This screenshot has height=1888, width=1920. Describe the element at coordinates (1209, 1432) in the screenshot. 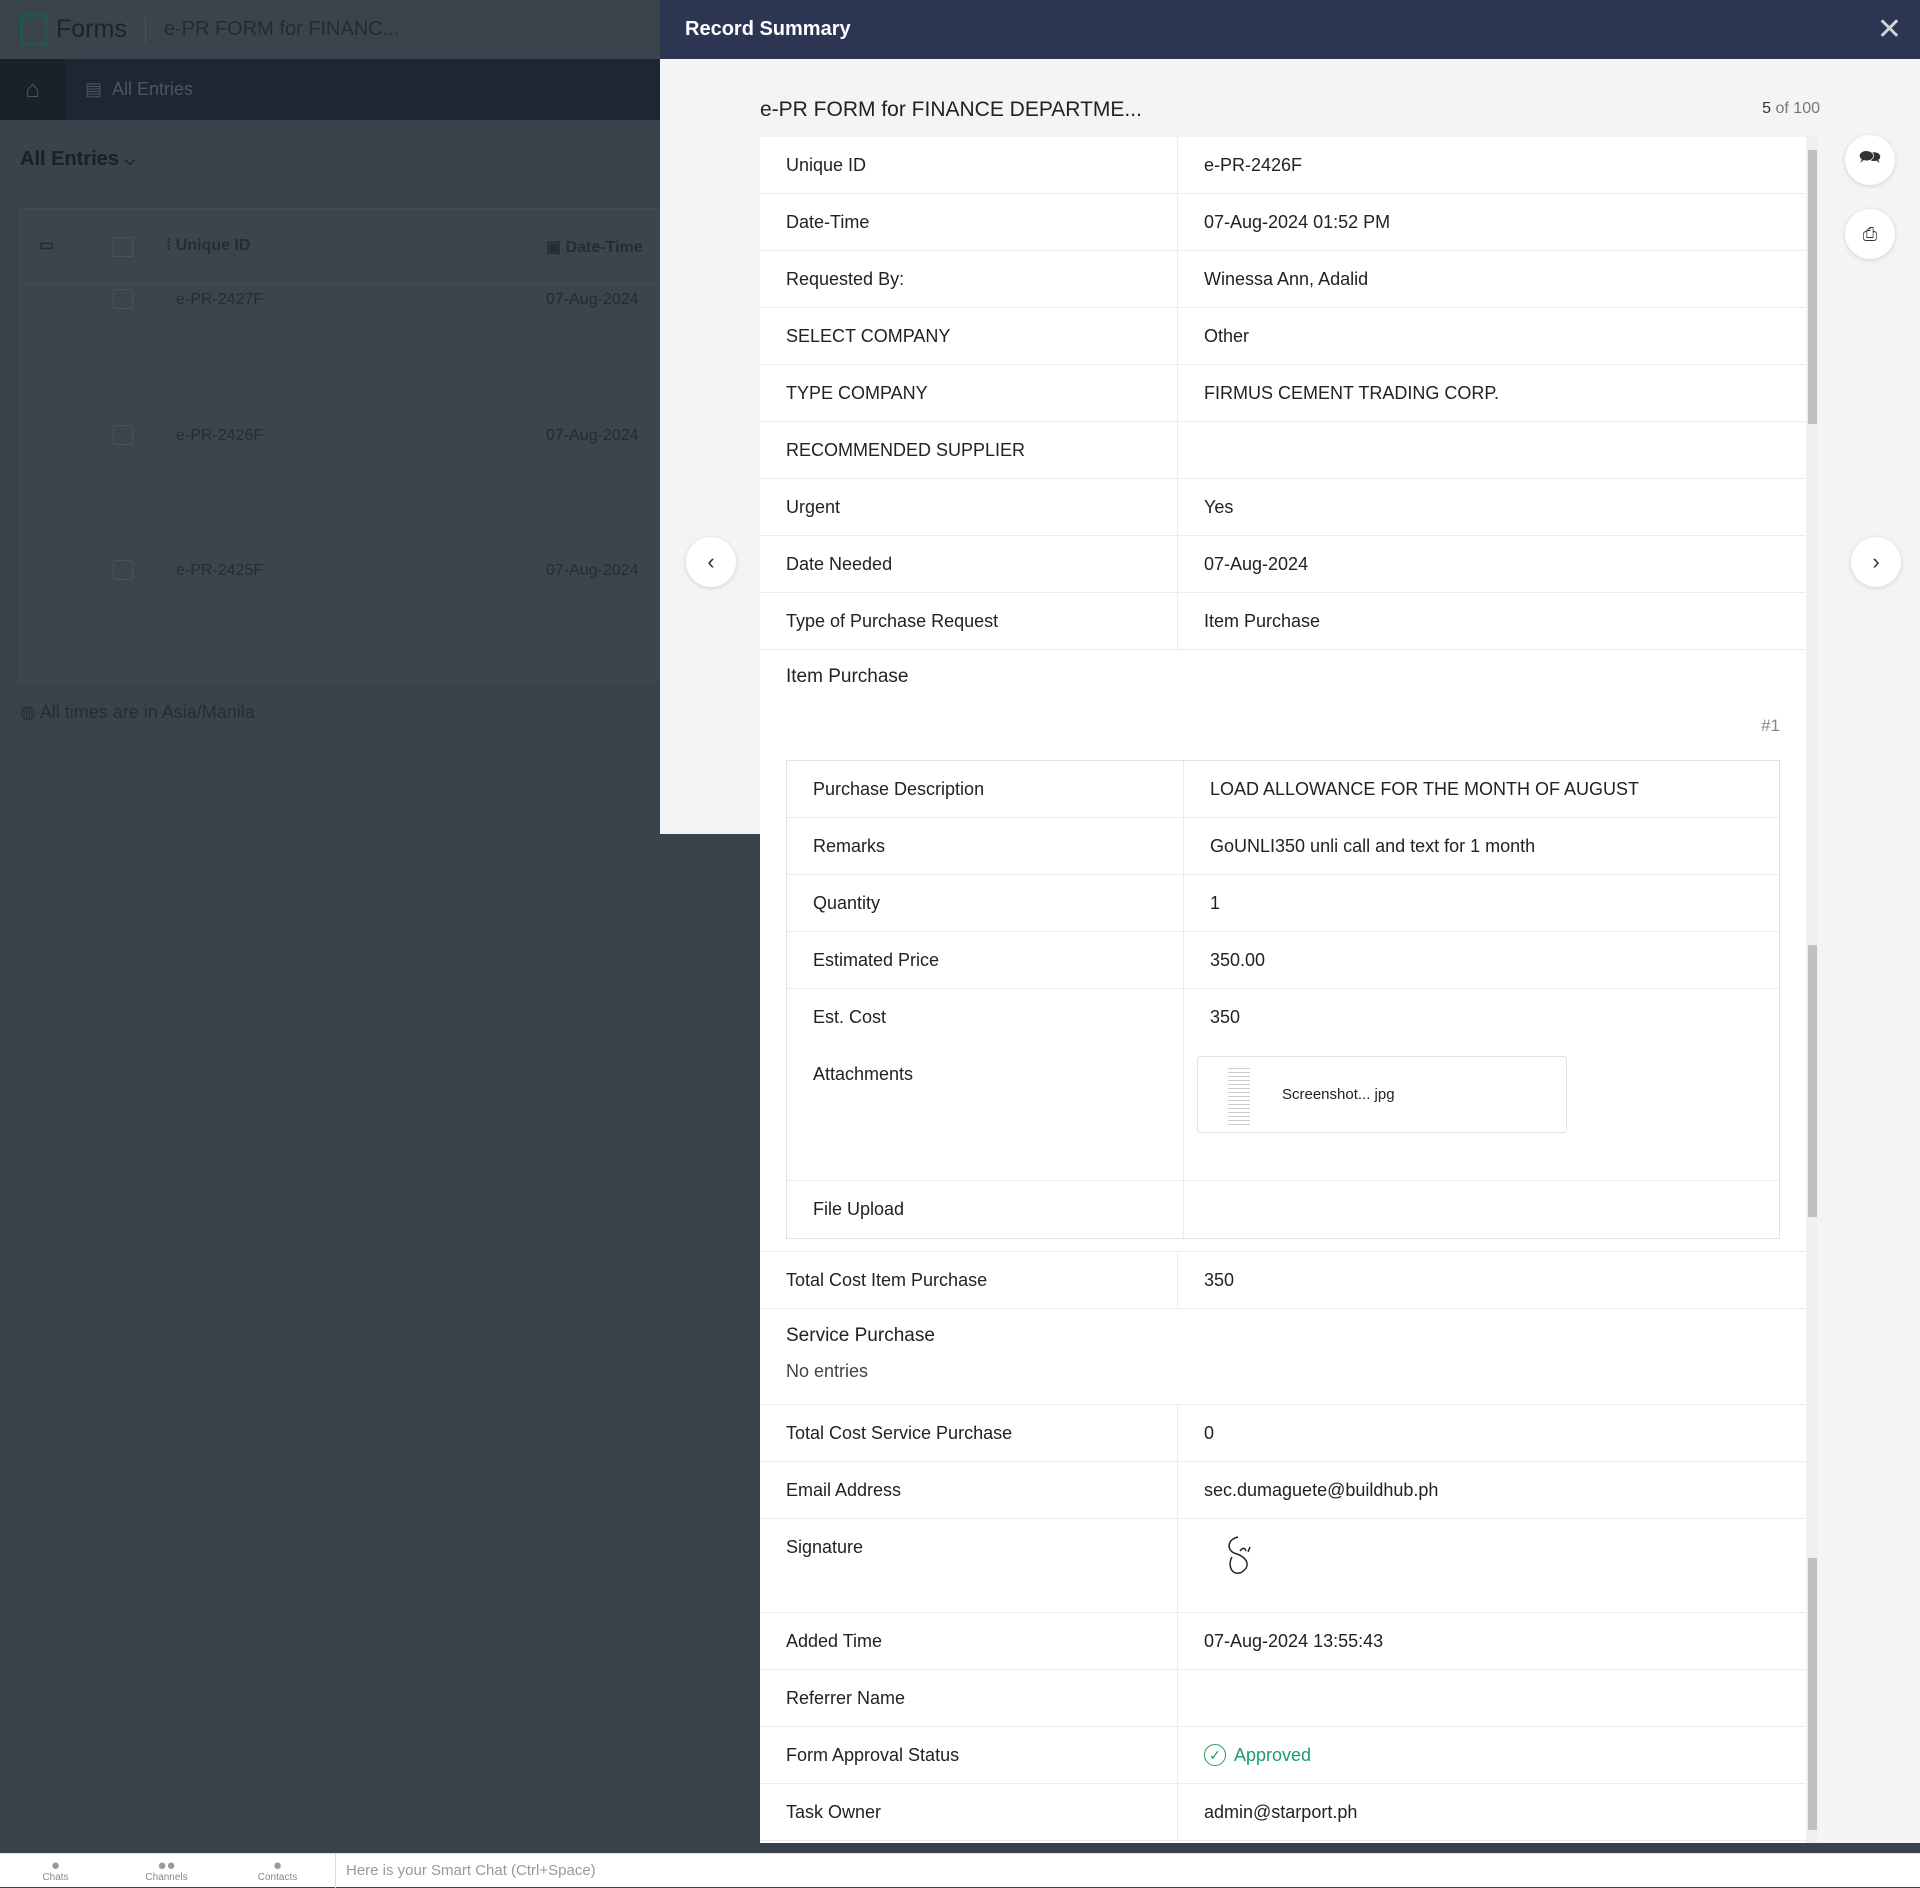

I see `field-value: 0` at that location.